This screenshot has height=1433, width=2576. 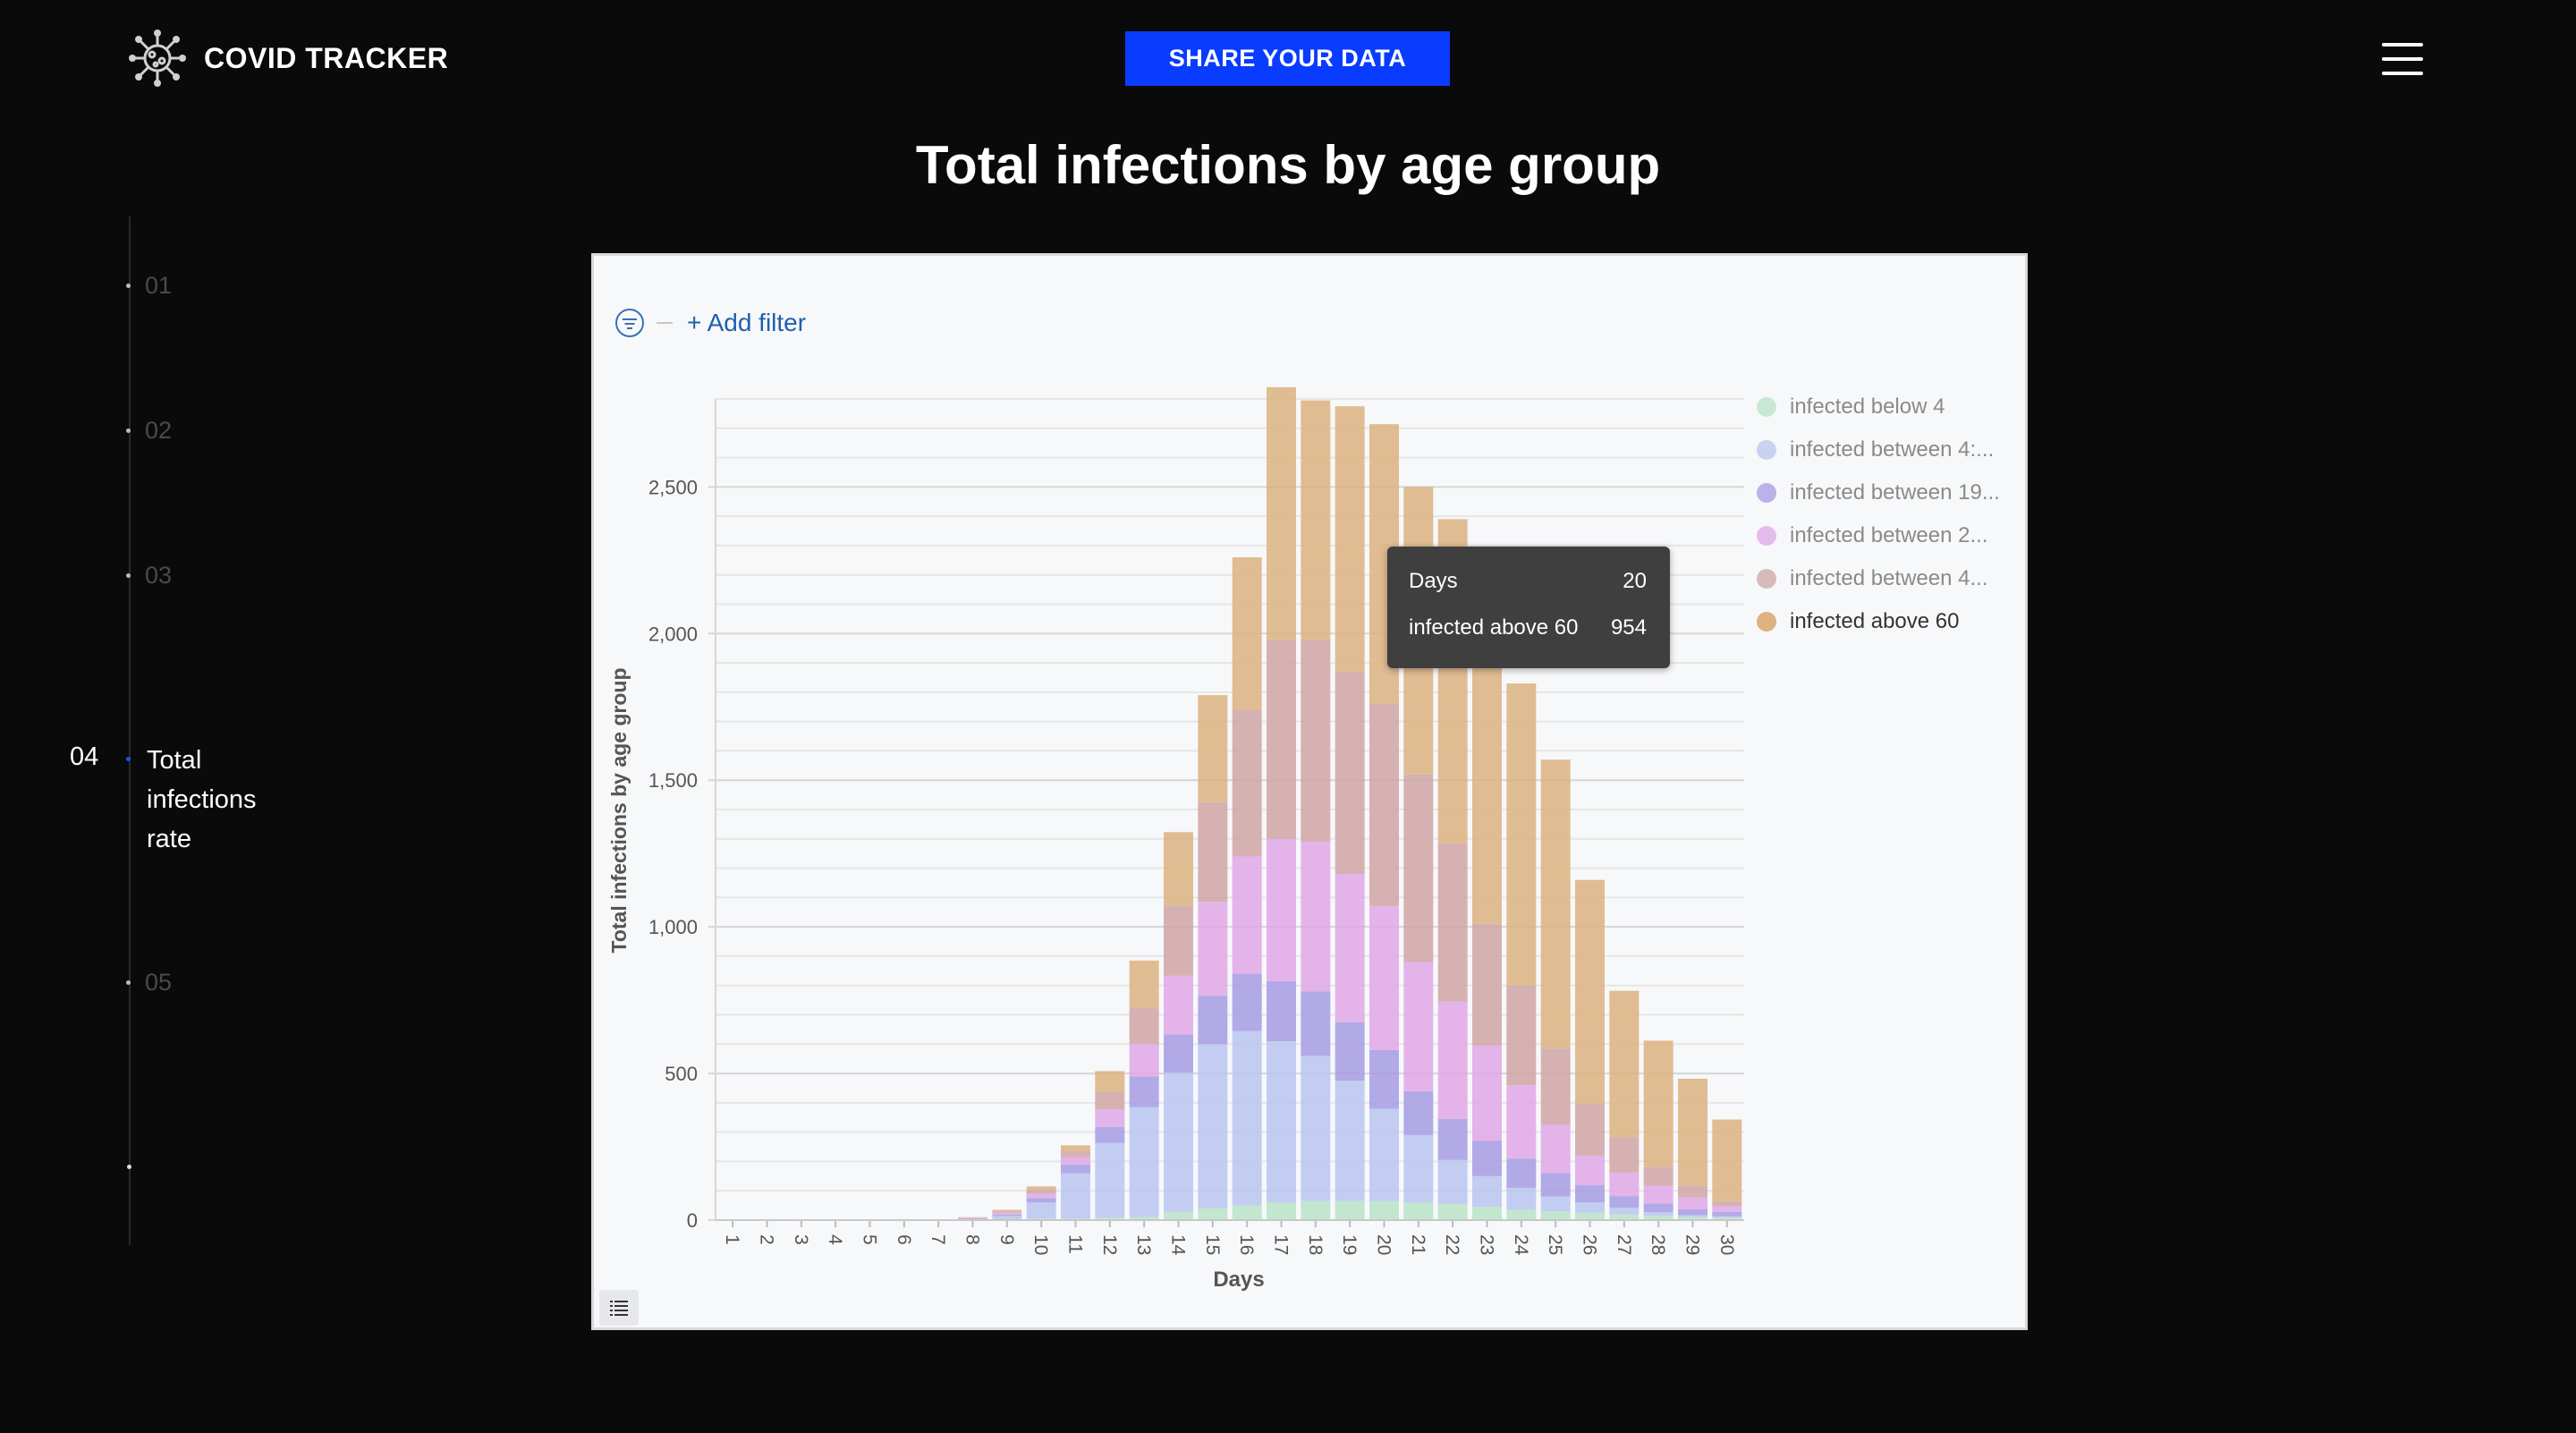 I want to click on filter-separator, so click(x=665, y=323).